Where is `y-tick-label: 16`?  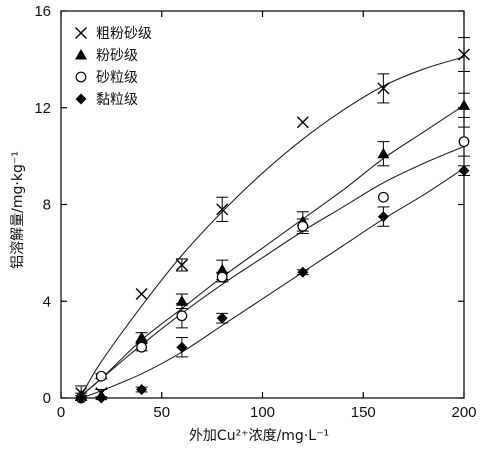 y-tick-label: 16 is located at coordinates (42, 11).